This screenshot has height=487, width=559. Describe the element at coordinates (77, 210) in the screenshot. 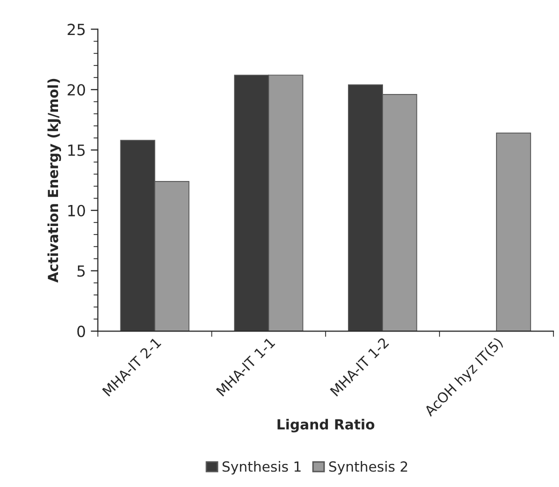

I see `y-tick-label: 10` at that location.